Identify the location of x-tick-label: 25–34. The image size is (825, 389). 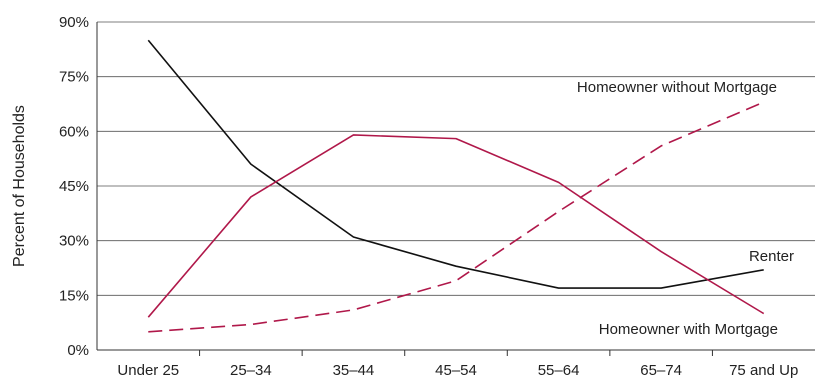
(251, 370).